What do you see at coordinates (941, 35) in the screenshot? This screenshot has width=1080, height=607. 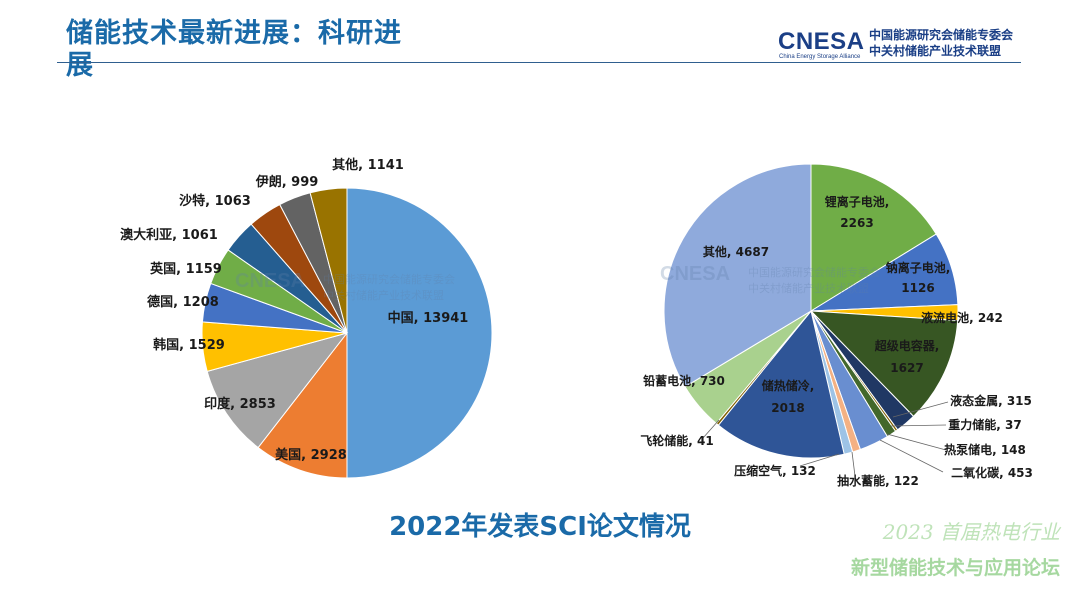 I see `logo-org-line-1: 中国能源研究会储能专委会` at bounding box center [941, 35].